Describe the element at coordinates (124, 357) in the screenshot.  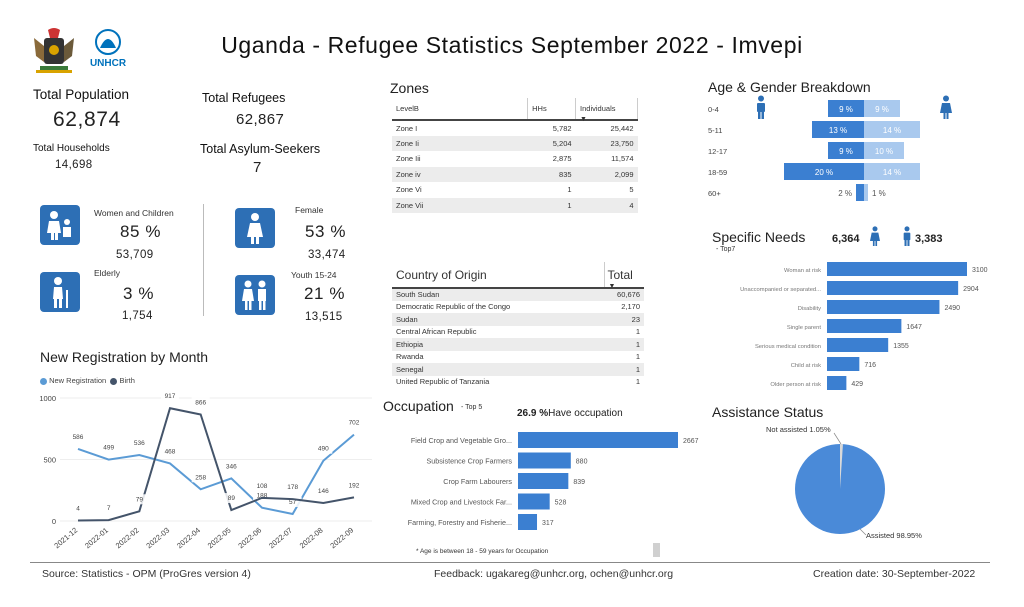
I see `registration-title: New Registration by Month` at that location.